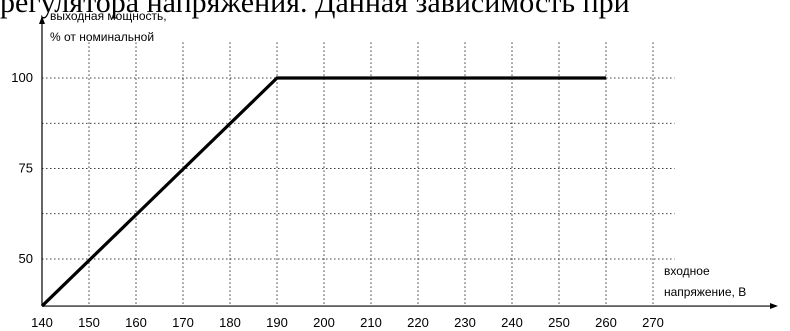 The height and width of the screenshot is (331, 790). What do you see at coordinates (371, 322) in the screenshot?
I see `x-tick-label: 210` at bounding box center [371, 322].